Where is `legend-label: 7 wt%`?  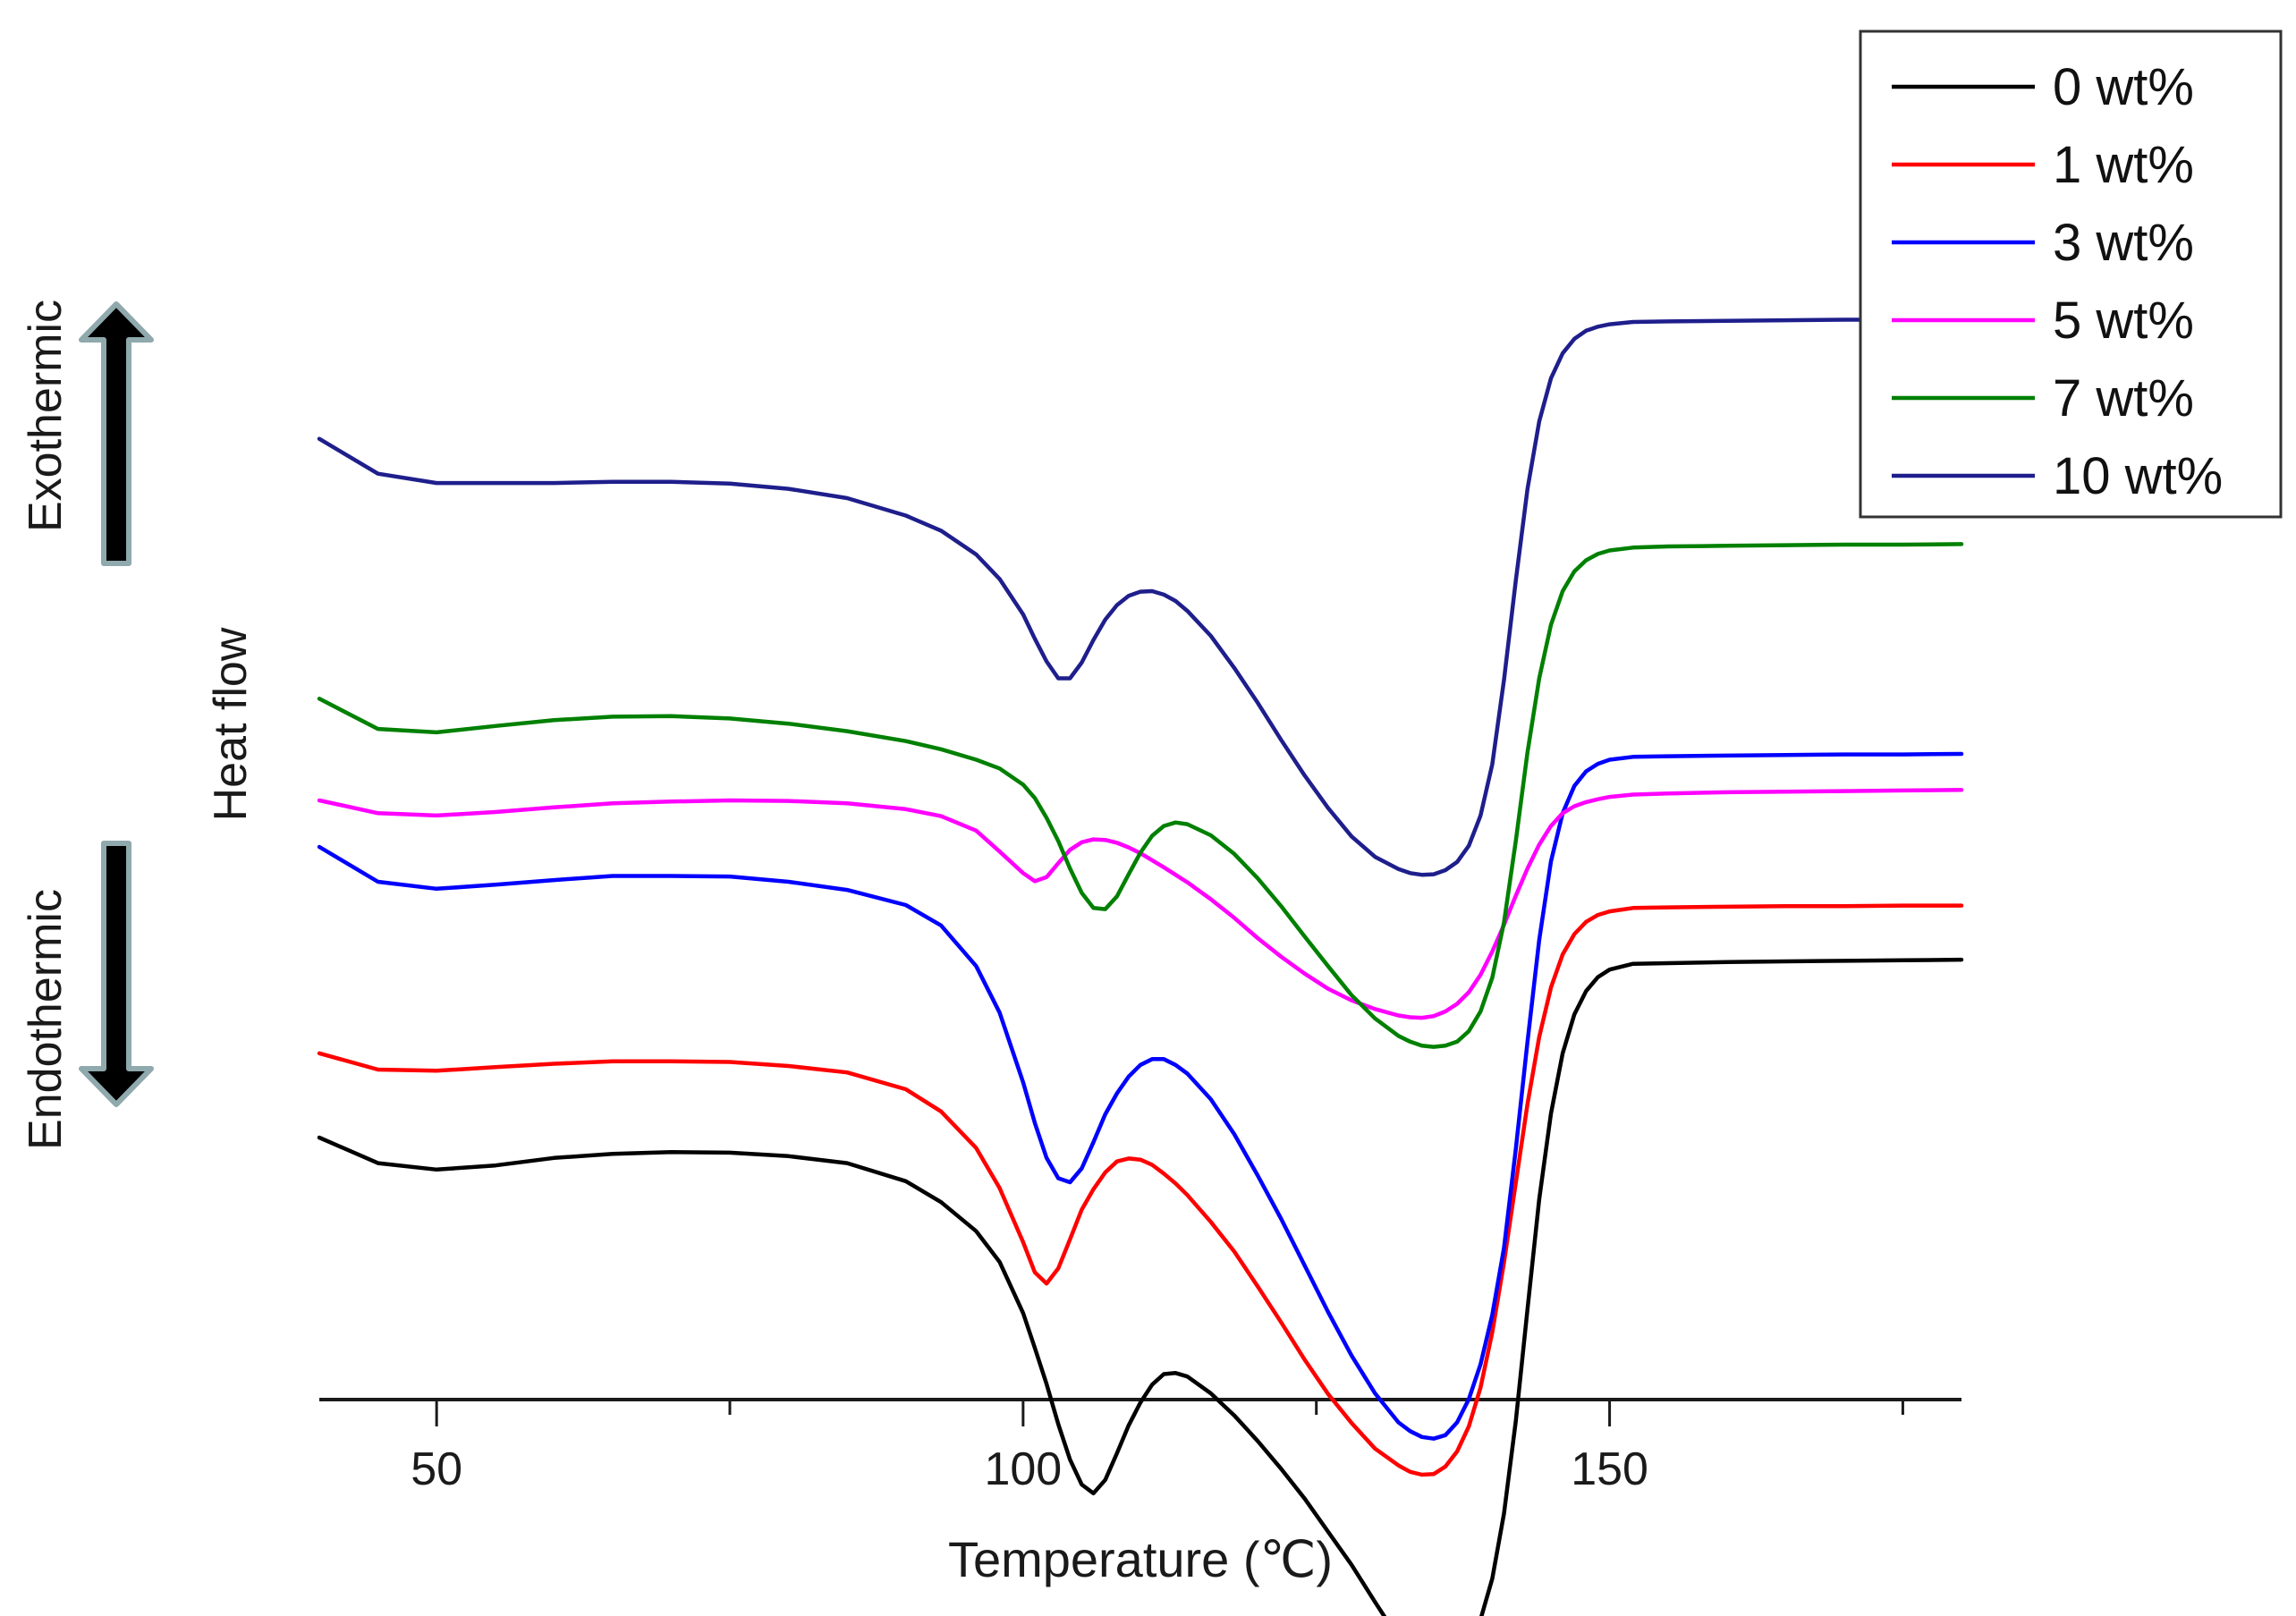 legend-label: 7 wt% is located at coordinates (2123, 398).